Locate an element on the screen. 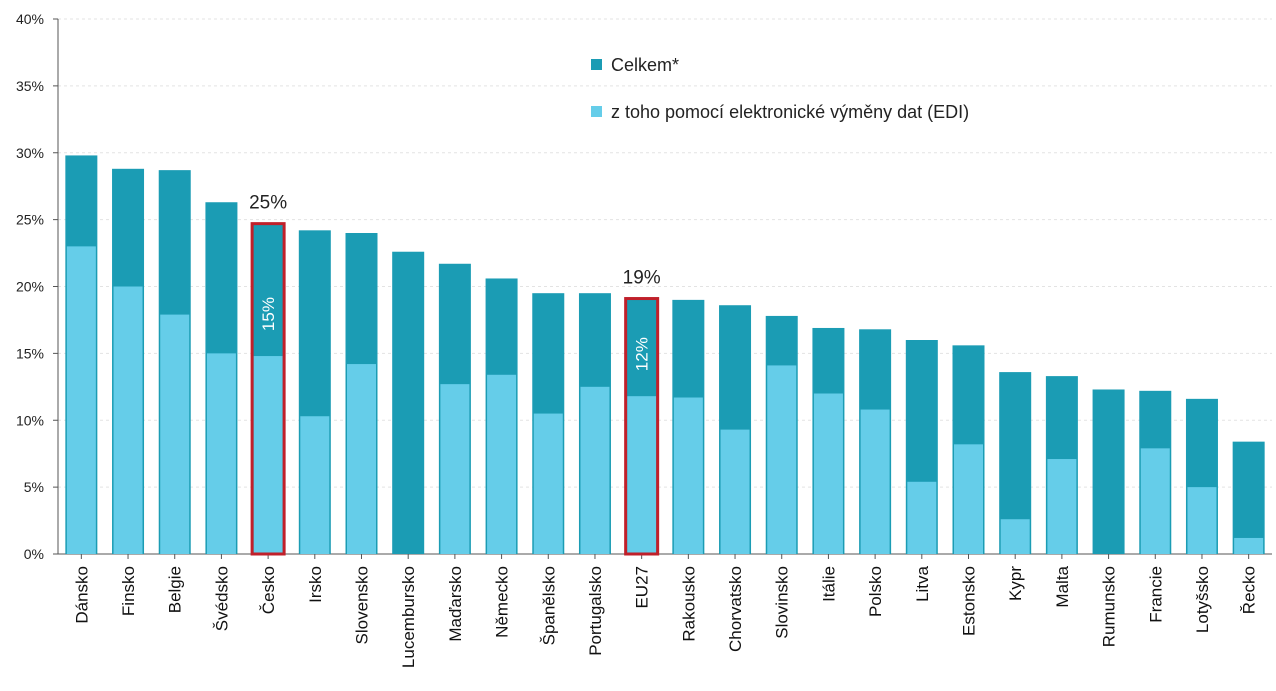 Image resolution: width=1276 pixels, height=691 pixels. x-tick-label: Portugalsko is located at coordinates (595, 611).